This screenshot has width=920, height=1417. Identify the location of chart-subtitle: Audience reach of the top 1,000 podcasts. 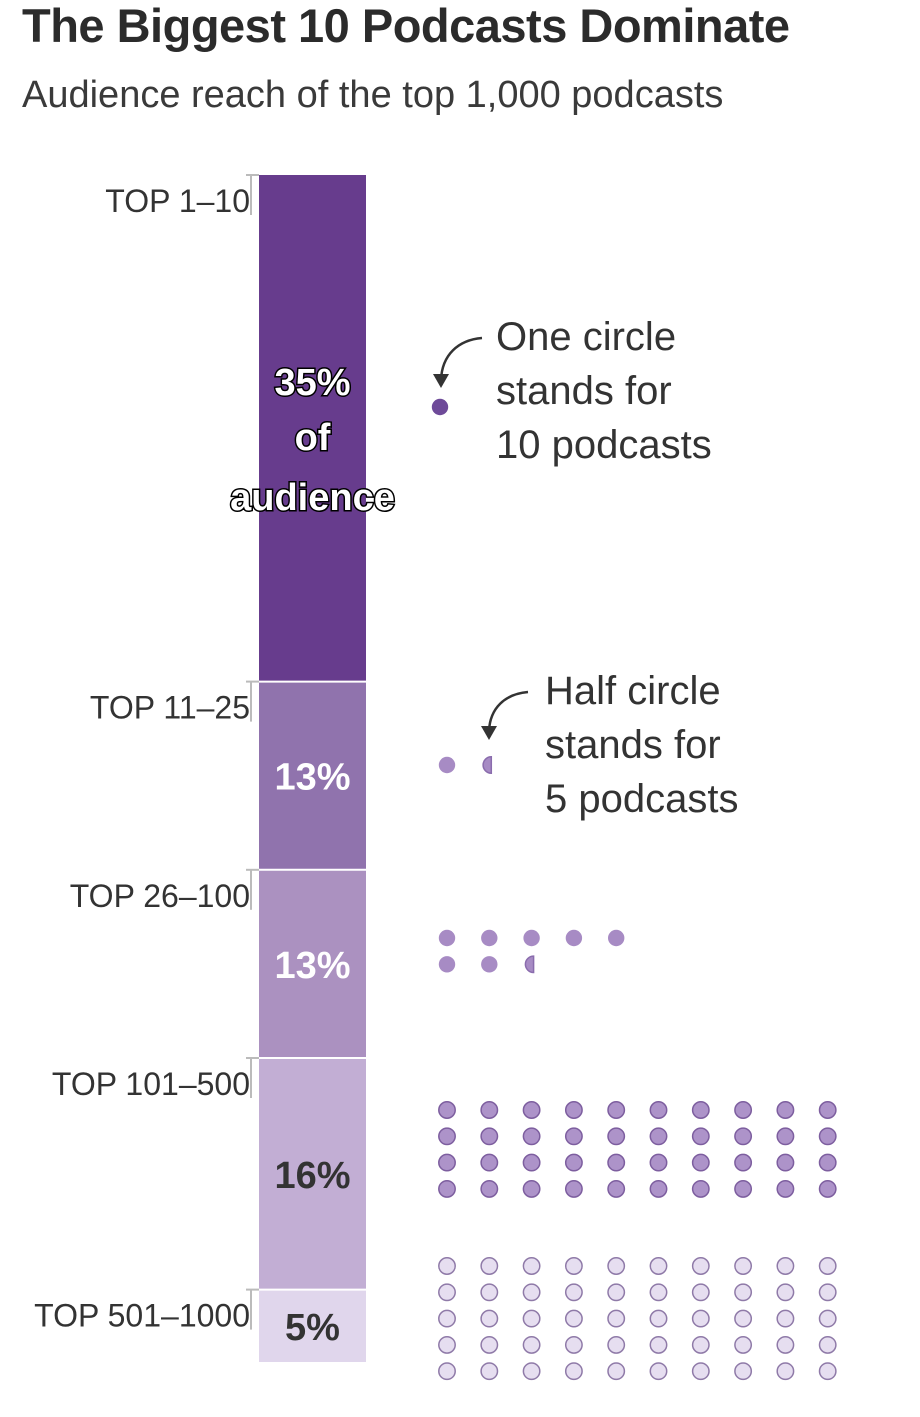
(373, 95).